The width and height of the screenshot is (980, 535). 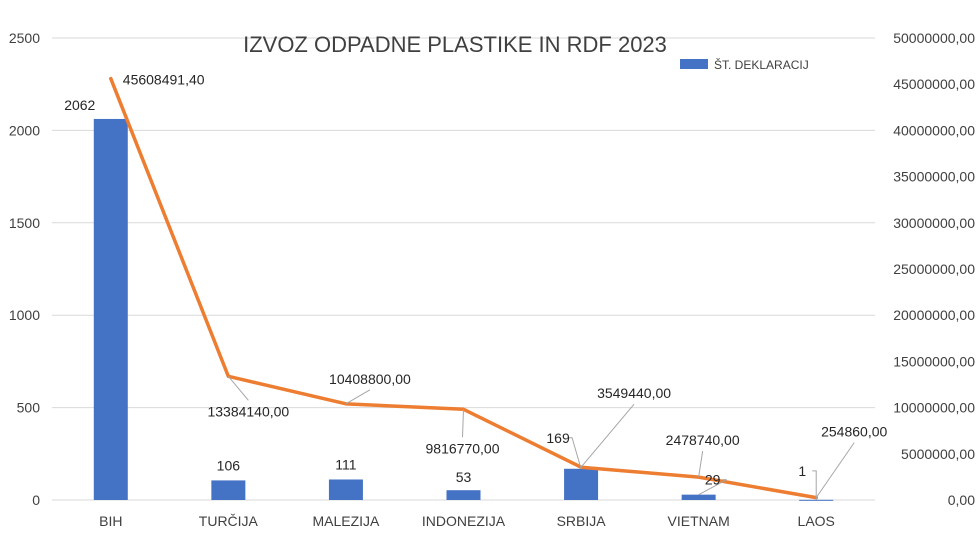 I want to click on right-axis-tick: 40000000,00, so click(x=934, y=130).